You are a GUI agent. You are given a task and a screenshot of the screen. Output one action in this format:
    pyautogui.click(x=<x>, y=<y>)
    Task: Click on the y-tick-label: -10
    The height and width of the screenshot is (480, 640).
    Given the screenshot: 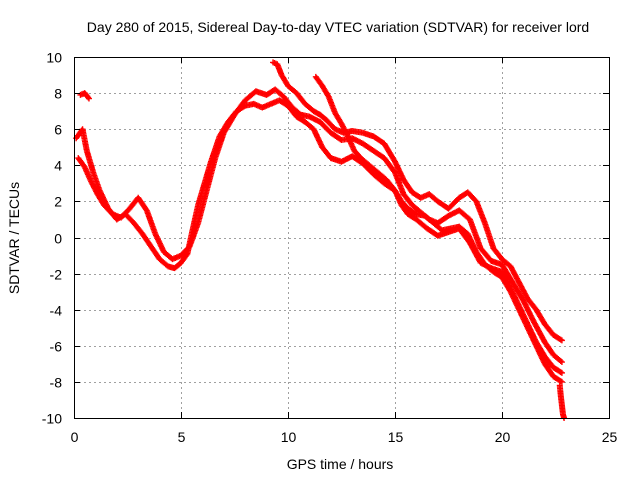 What is the action you would take?
    pyautogui.click(x=52, y=419)
    